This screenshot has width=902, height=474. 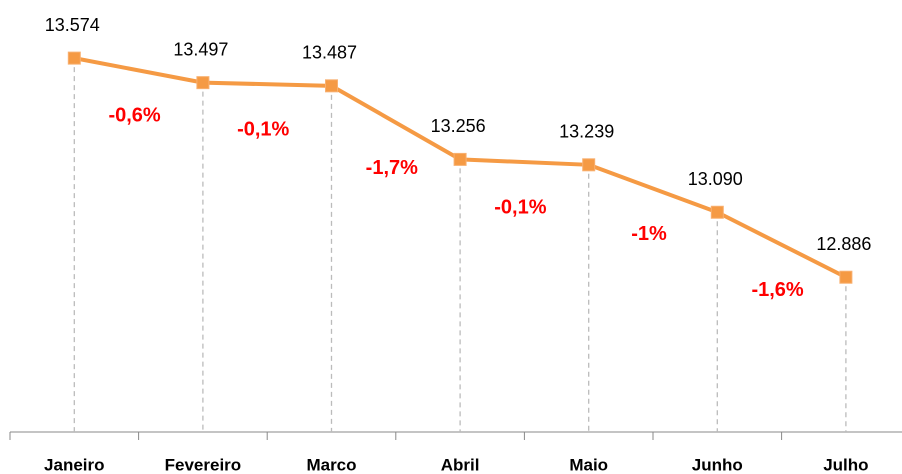 I want to click on value-label: 13.239, so click(x=586, y=132).